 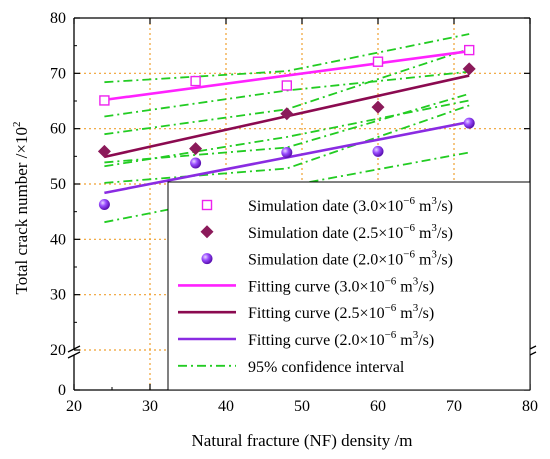 I want to click on legend-label: Fitting curve (2.5×10−6 m3/s), so click(x=341, y=312).